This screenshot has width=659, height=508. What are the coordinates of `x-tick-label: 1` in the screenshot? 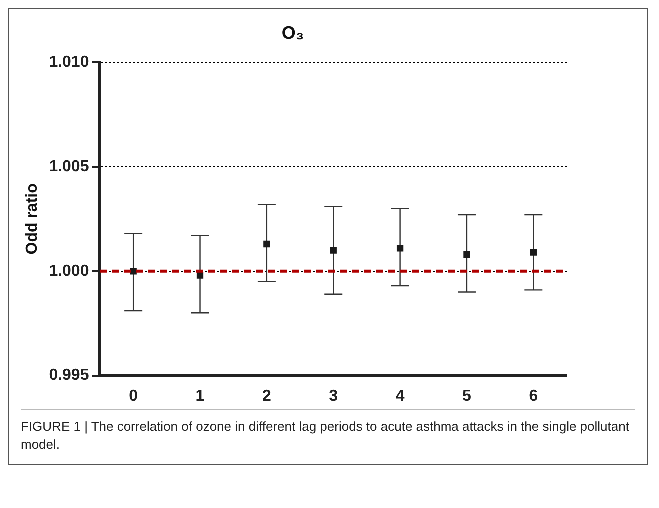 It's located at (200, 396).